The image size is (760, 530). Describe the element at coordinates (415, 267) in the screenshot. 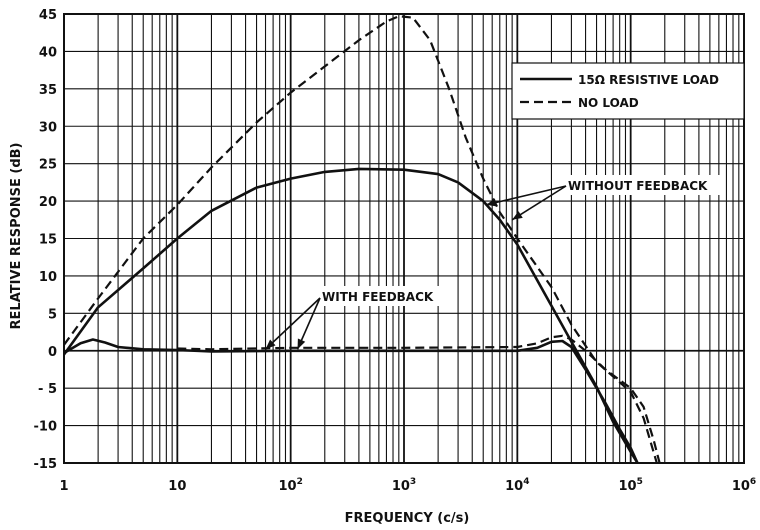

I see `annotation-arrows` at that location.